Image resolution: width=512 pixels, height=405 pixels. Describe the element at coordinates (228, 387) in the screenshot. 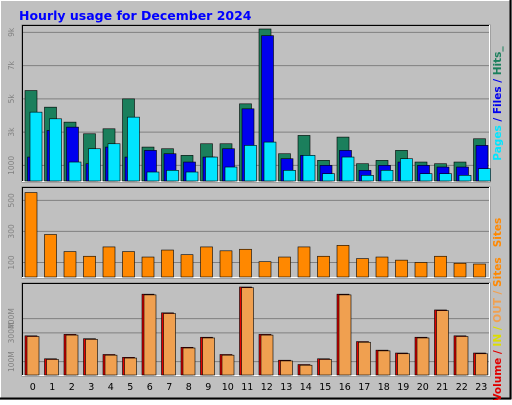

I see `x-tick-label: 10` at that location.